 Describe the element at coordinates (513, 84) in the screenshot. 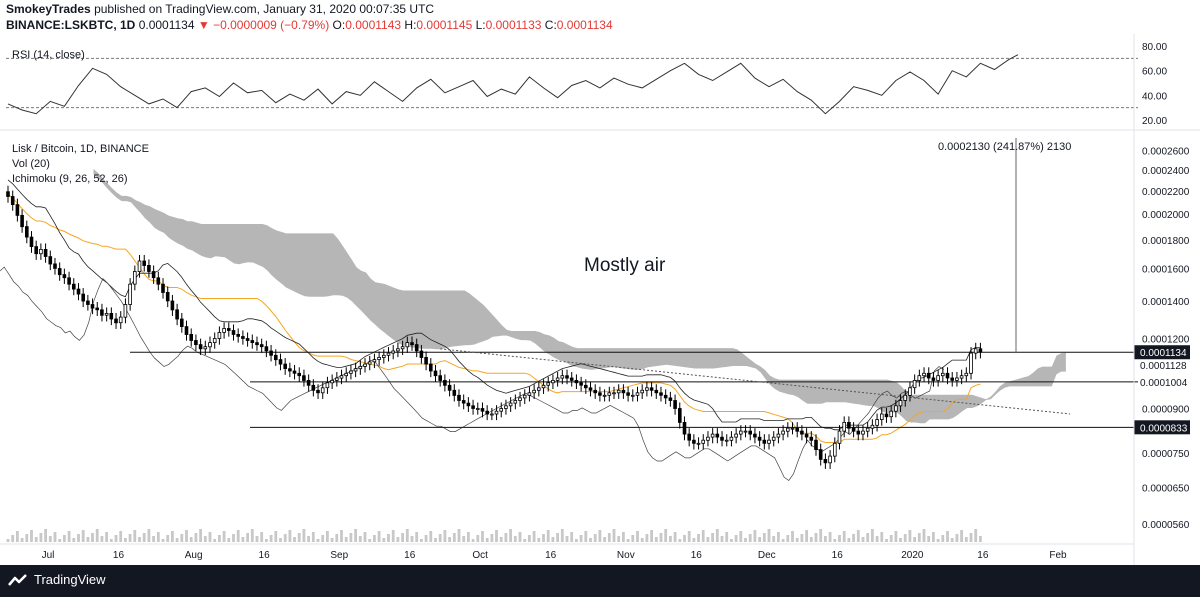

I see `rsi-line` at that location.